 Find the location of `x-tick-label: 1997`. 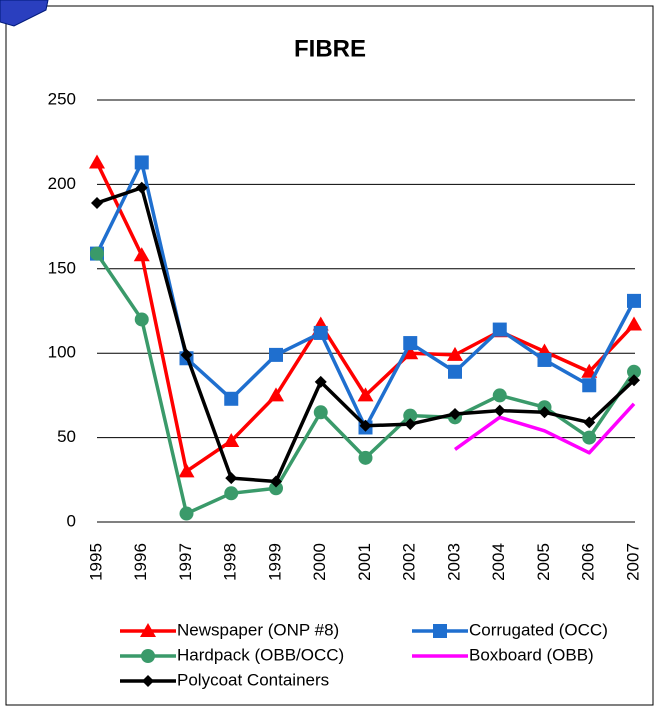

x-tick-label: 1997 is located at coordinates (185, 562).